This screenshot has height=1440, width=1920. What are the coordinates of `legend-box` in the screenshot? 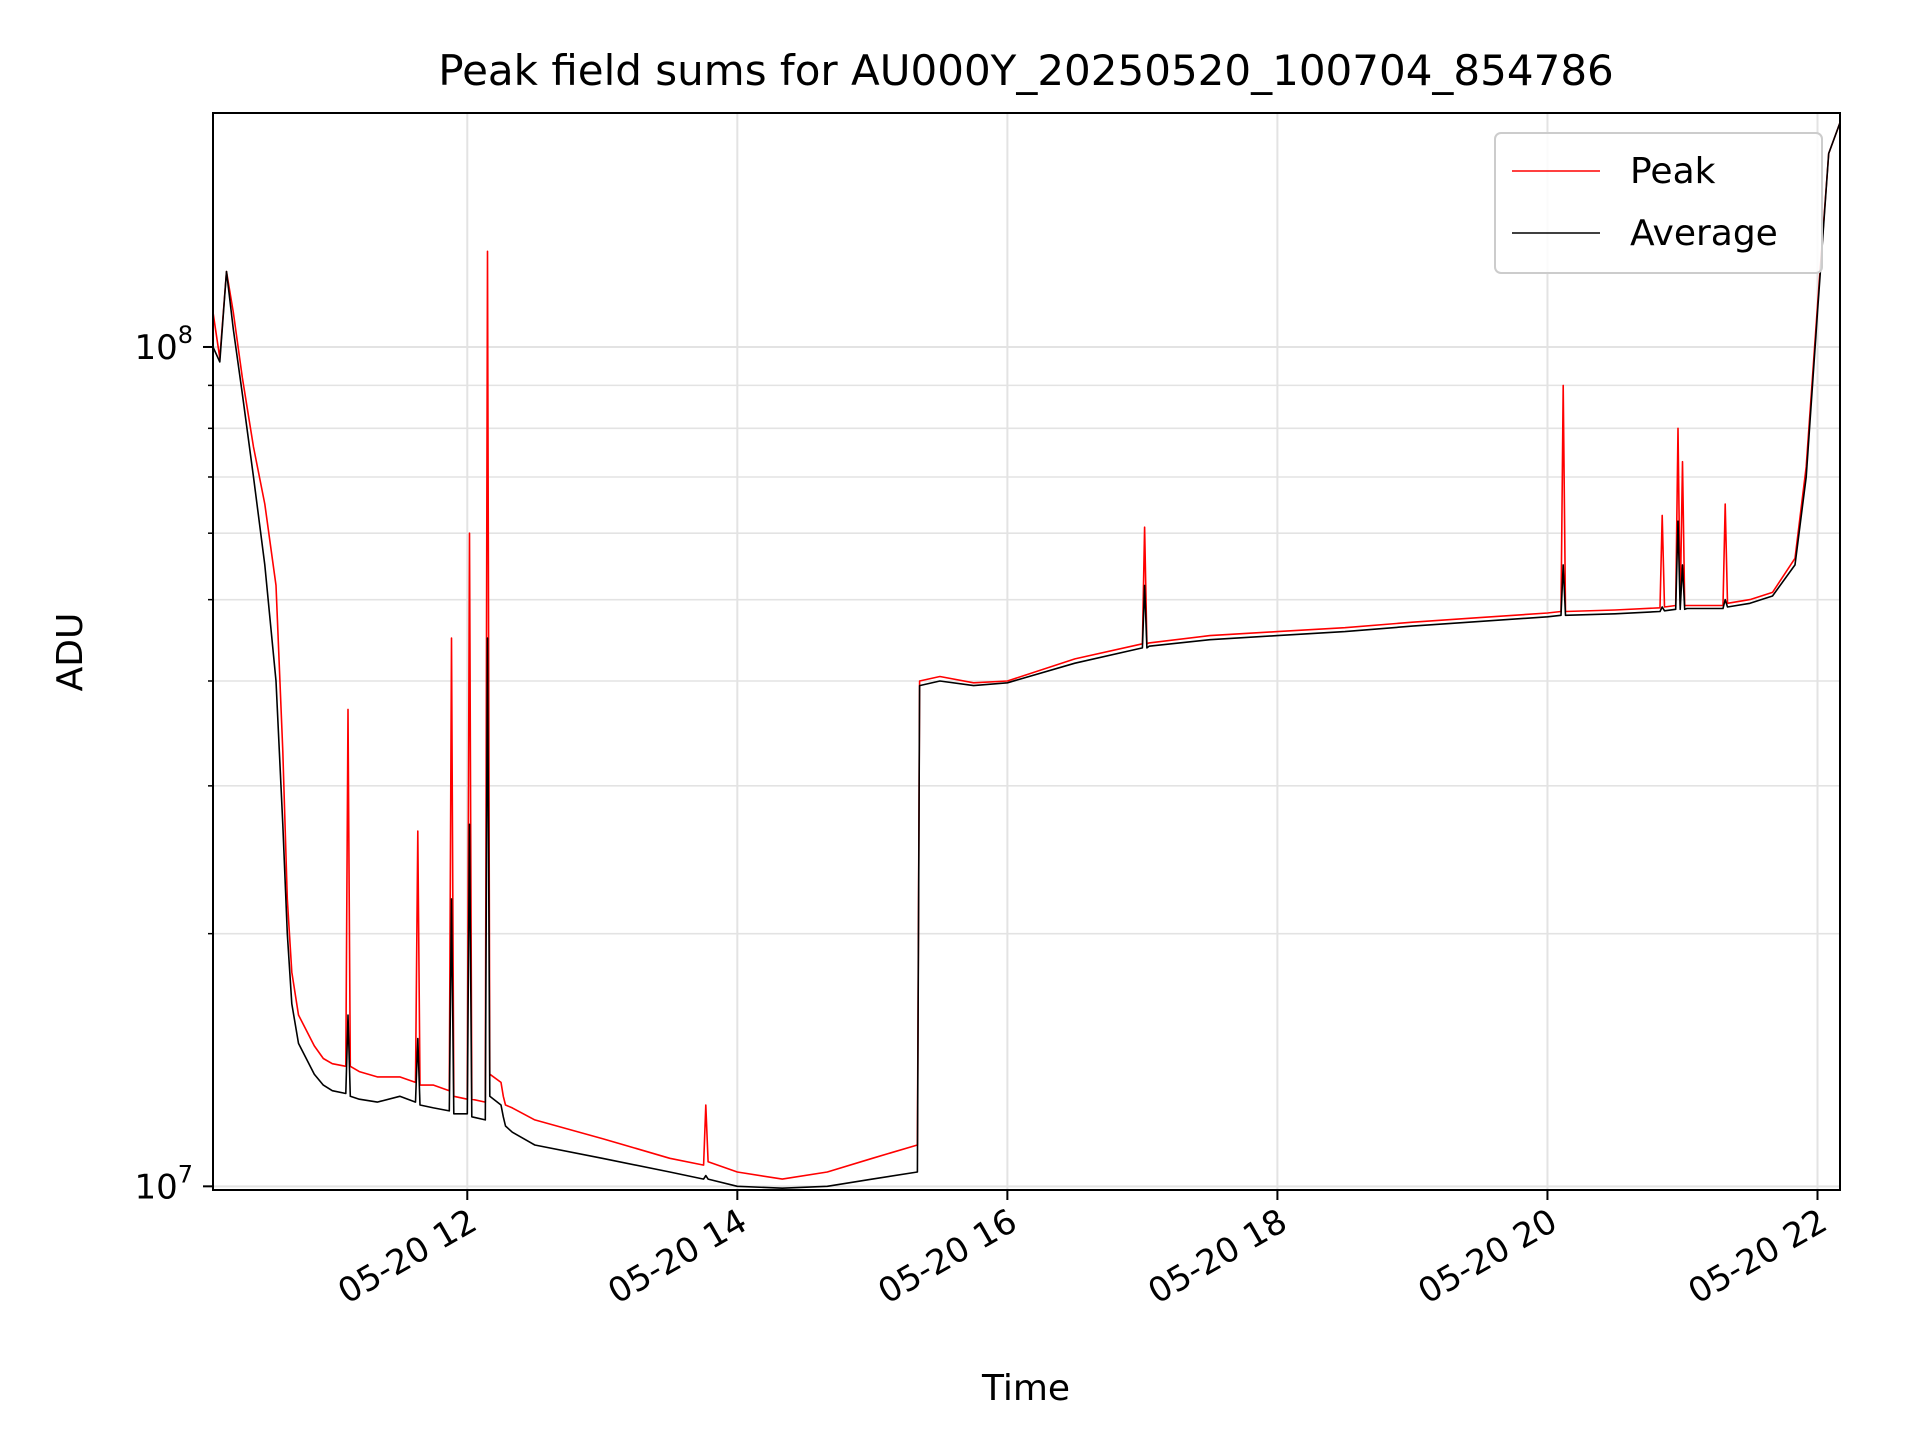 It's located at (1658, 203).